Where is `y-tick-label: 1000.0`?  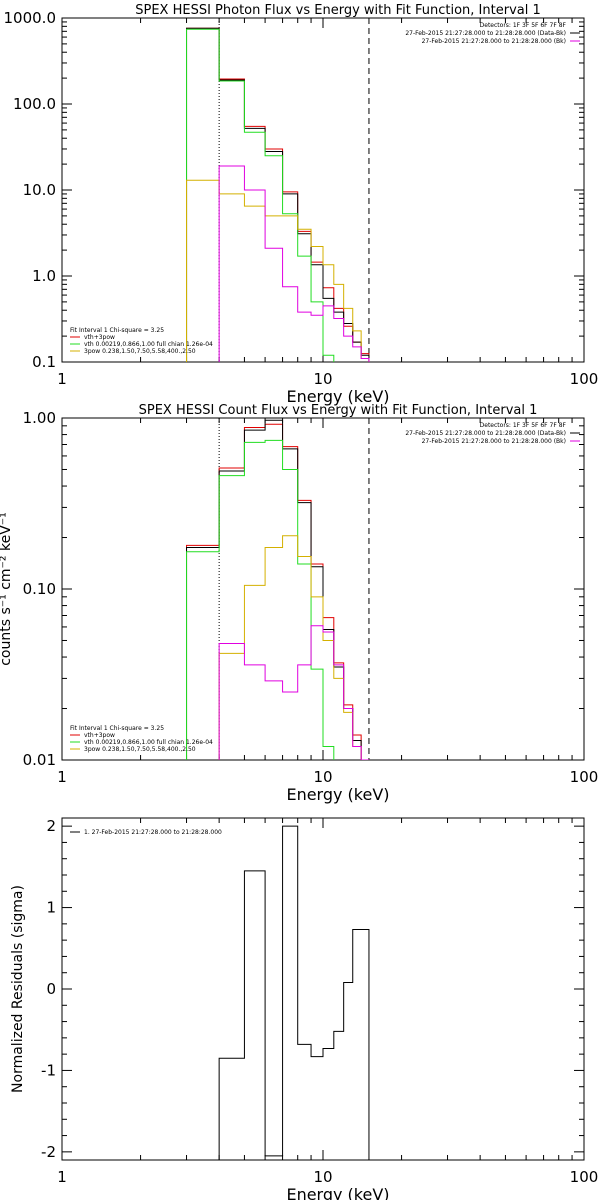
y-tick-label: 1000.0 is located at coordinates (30, 18).